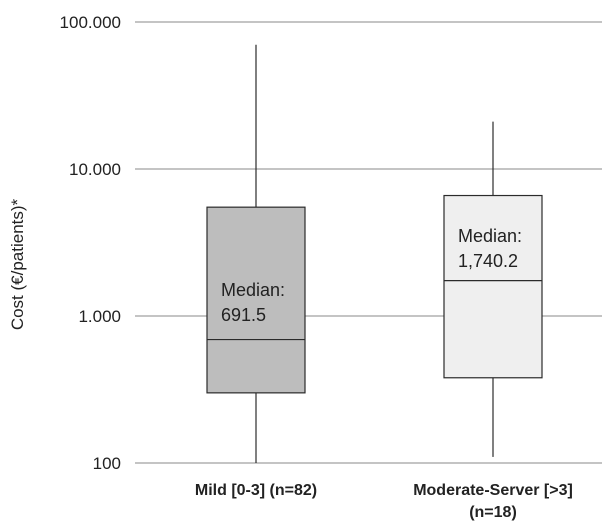 This screenshot has width=611, height=528. Describe the element at coordinates (95, 169) in the screenshot. I see `y-tick-label: 10.000` at that location.